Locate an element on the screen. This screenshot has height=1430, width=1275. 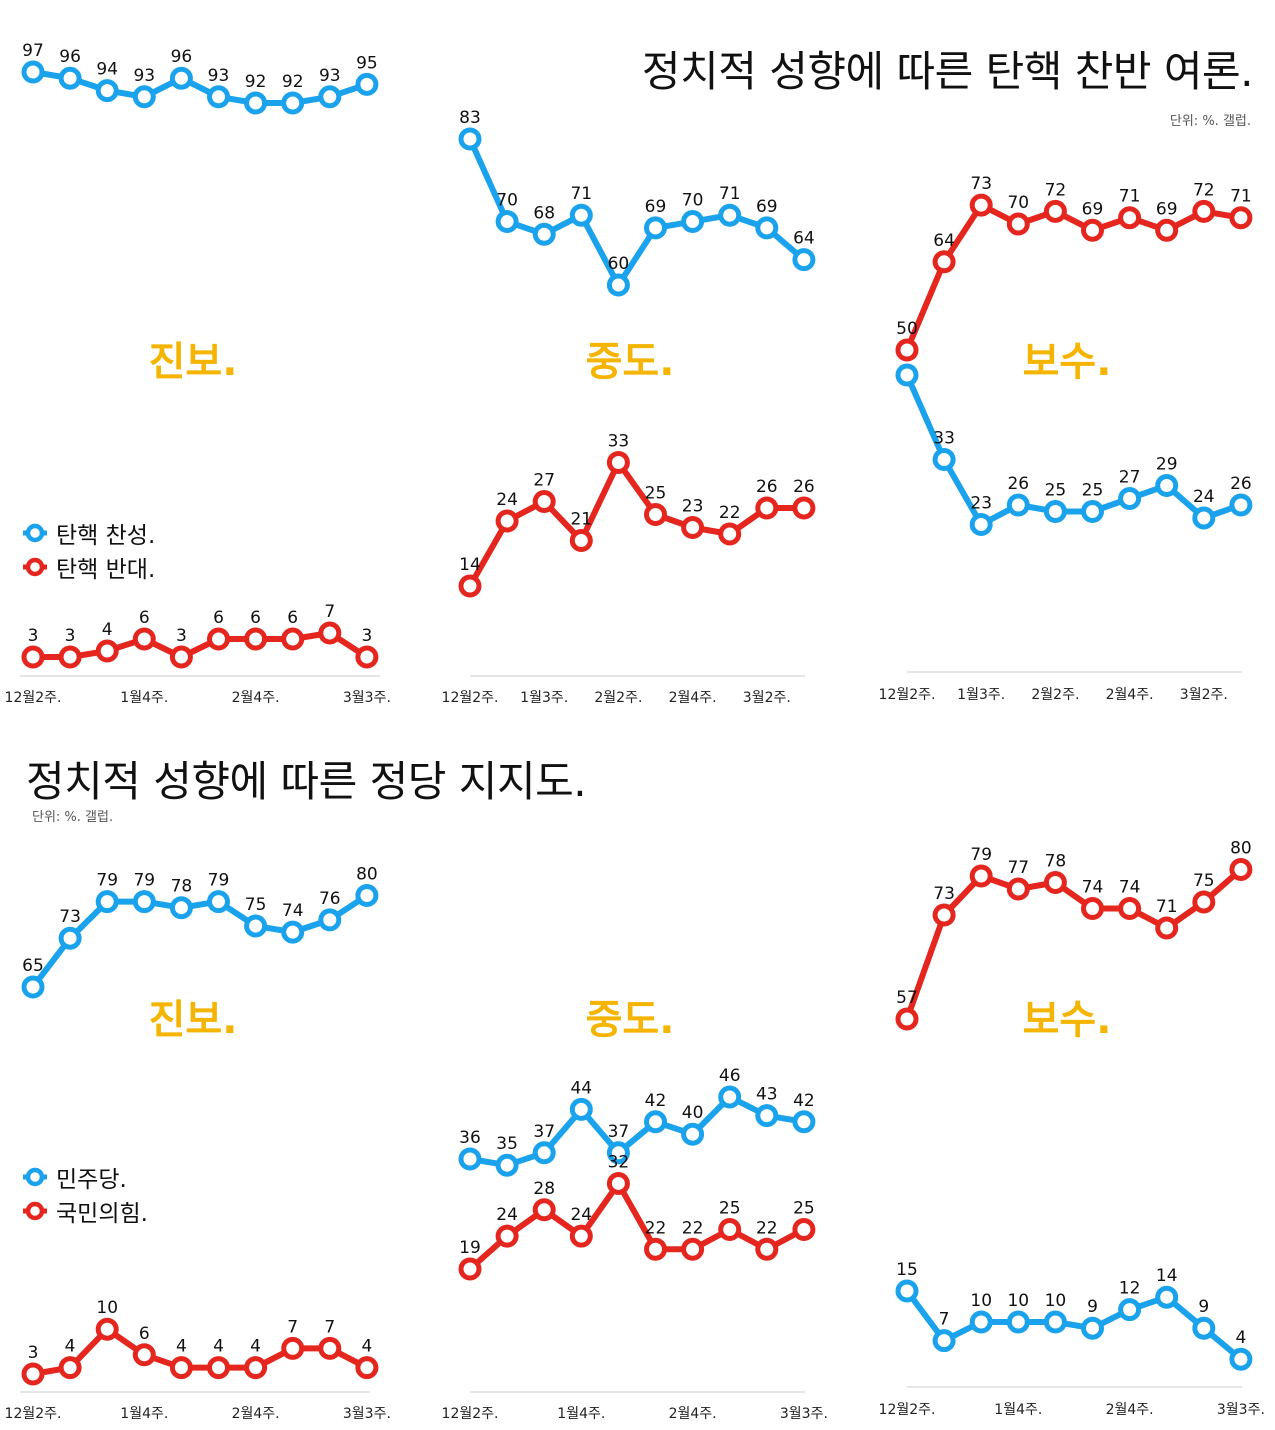
legend-marker-blue-icon is located at coordinates (35, 1177).